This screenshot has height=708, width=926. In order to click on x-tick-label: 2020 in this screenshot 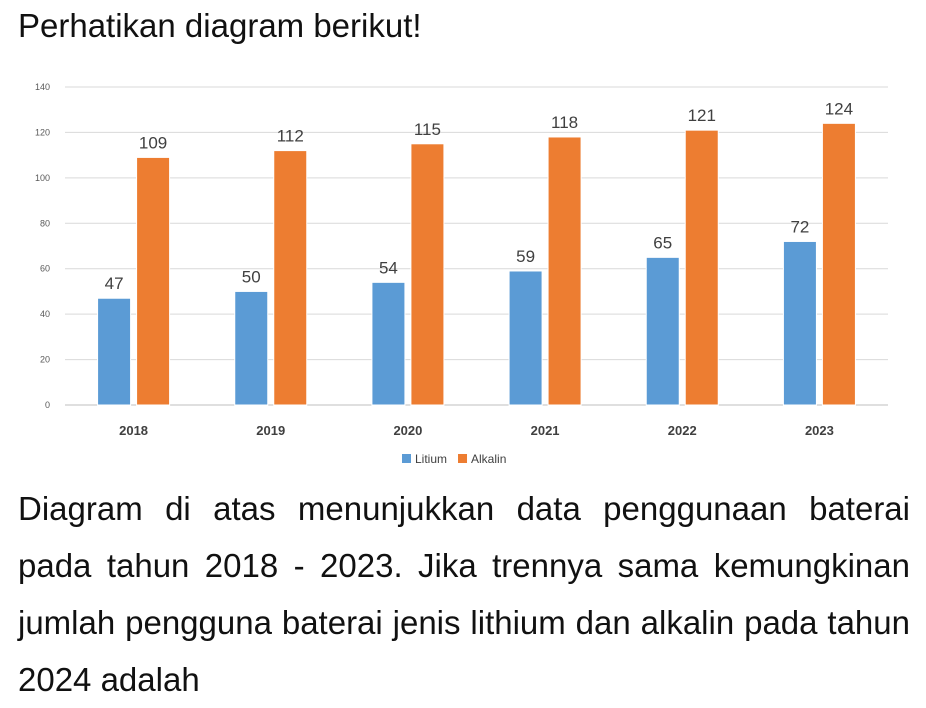, I will do `click(407, 430)`.